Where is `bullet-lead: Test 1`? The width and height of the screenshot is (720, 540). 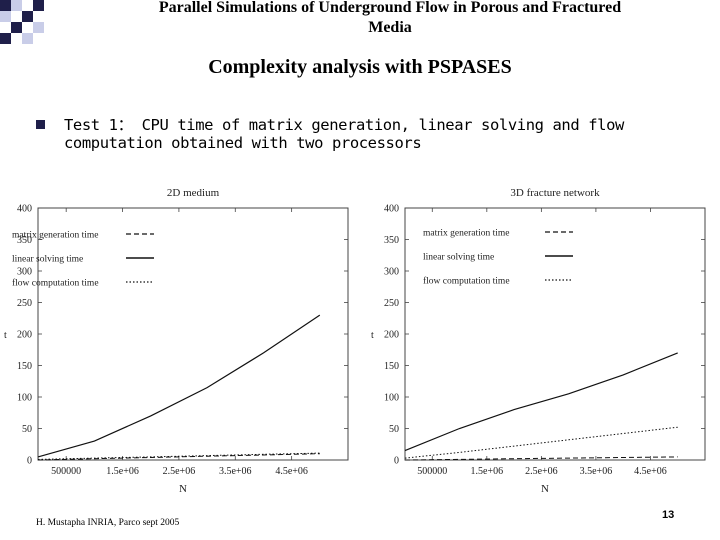 bullet-lead: Test 1 is located at coordinates (91, 125).